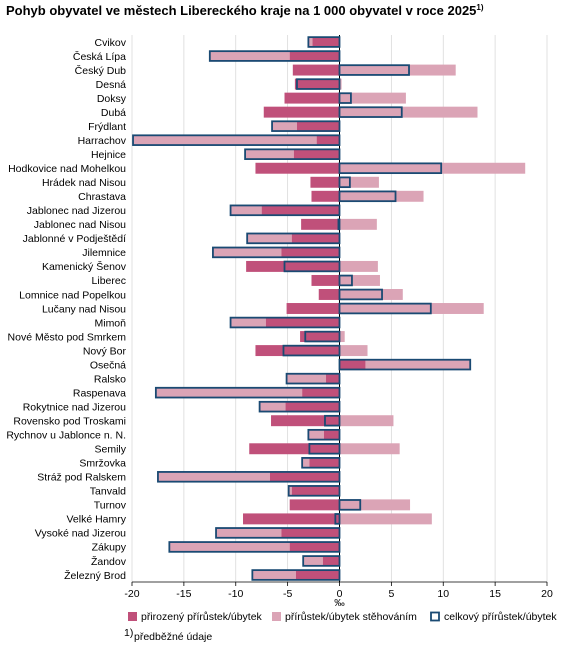  What do you see at coordinates (110, 323) in the screenshot?
I see `category-label: Mimoň` at bounding box center [110, 323].